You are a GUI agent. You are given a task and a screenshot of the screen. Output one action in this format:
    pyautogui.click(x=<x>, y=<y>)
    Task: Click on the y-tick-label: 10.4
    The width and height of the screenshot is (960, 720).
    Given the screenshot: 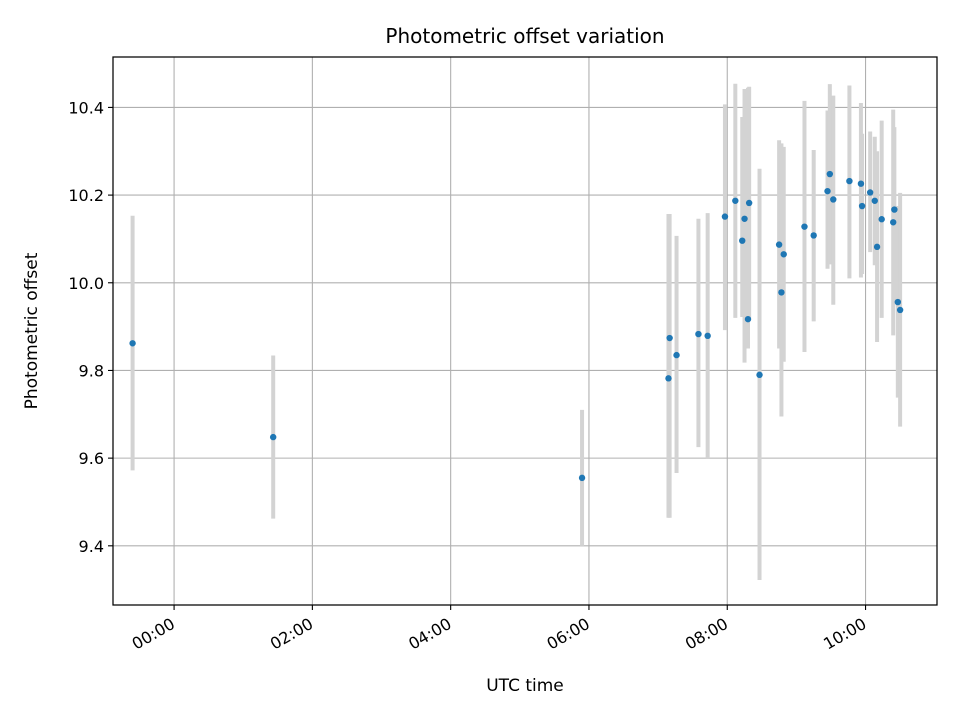 What is the action you would take?
    pyautogui.click(x=86, y=107)
    